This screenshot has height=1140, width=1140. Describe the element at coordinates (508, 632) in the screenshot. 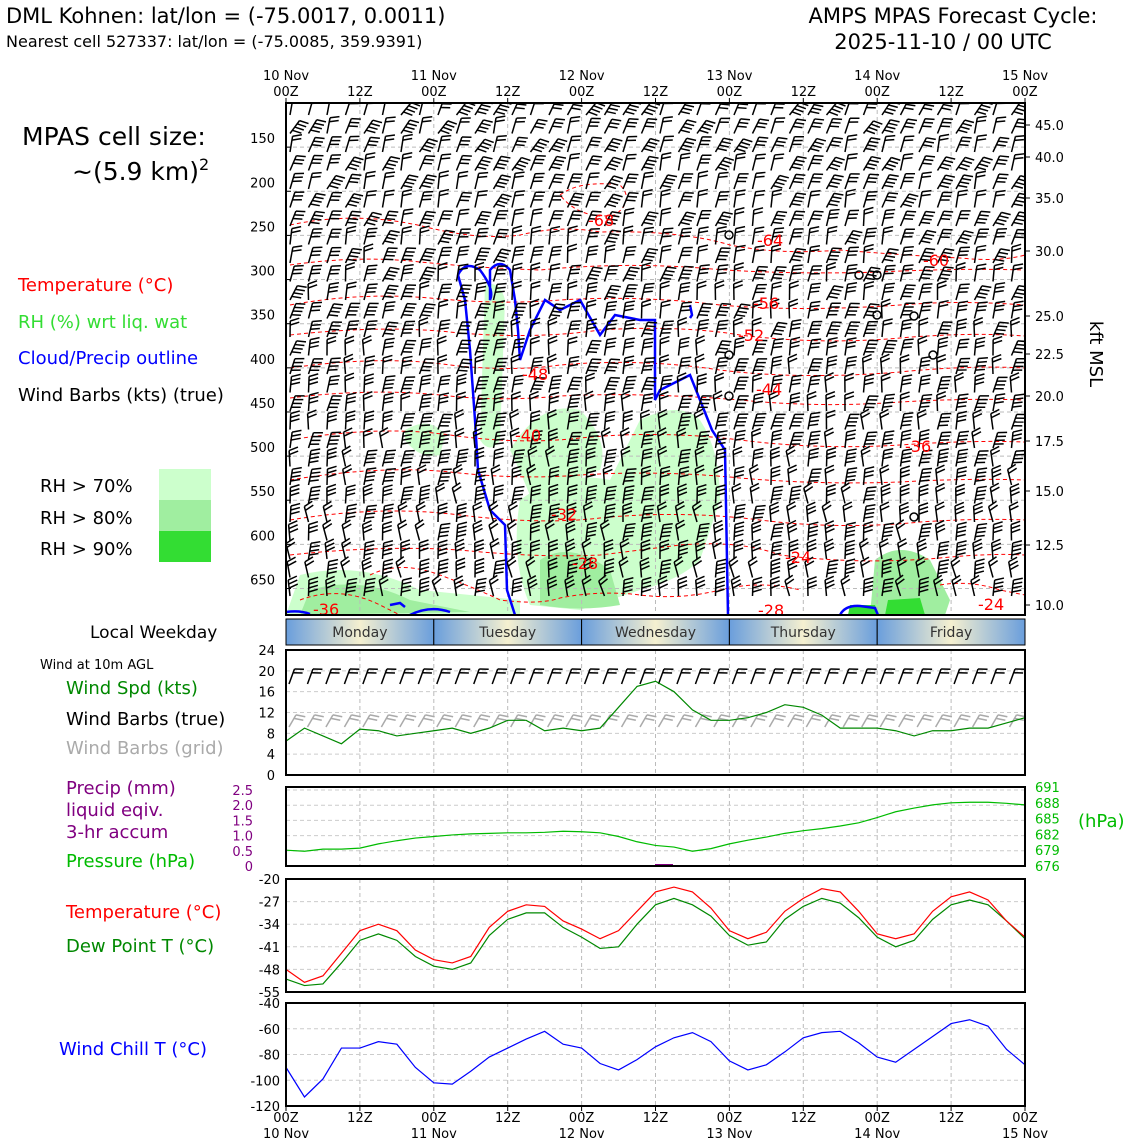

I see `weekday-cell` at that location.